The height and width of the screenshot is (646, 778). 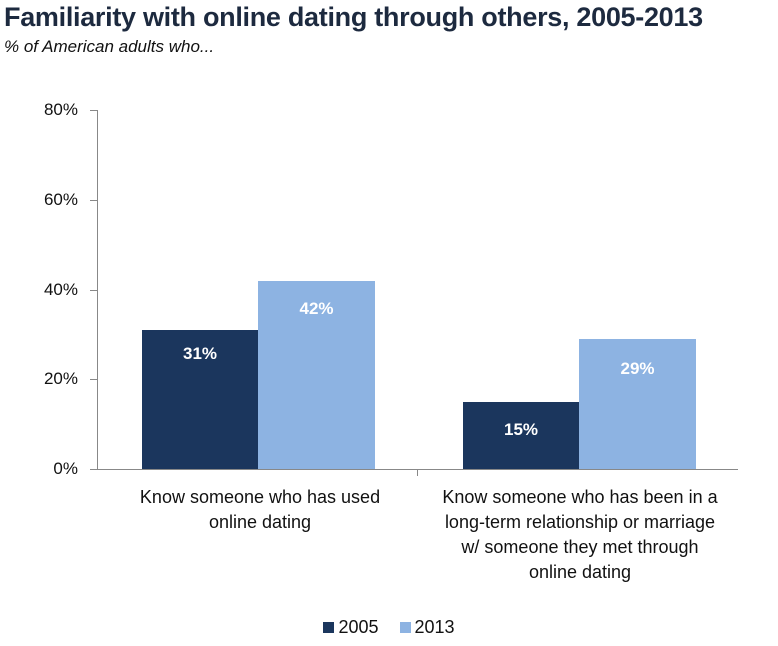 I want to click on y-axis, so click(x=97, y=290).